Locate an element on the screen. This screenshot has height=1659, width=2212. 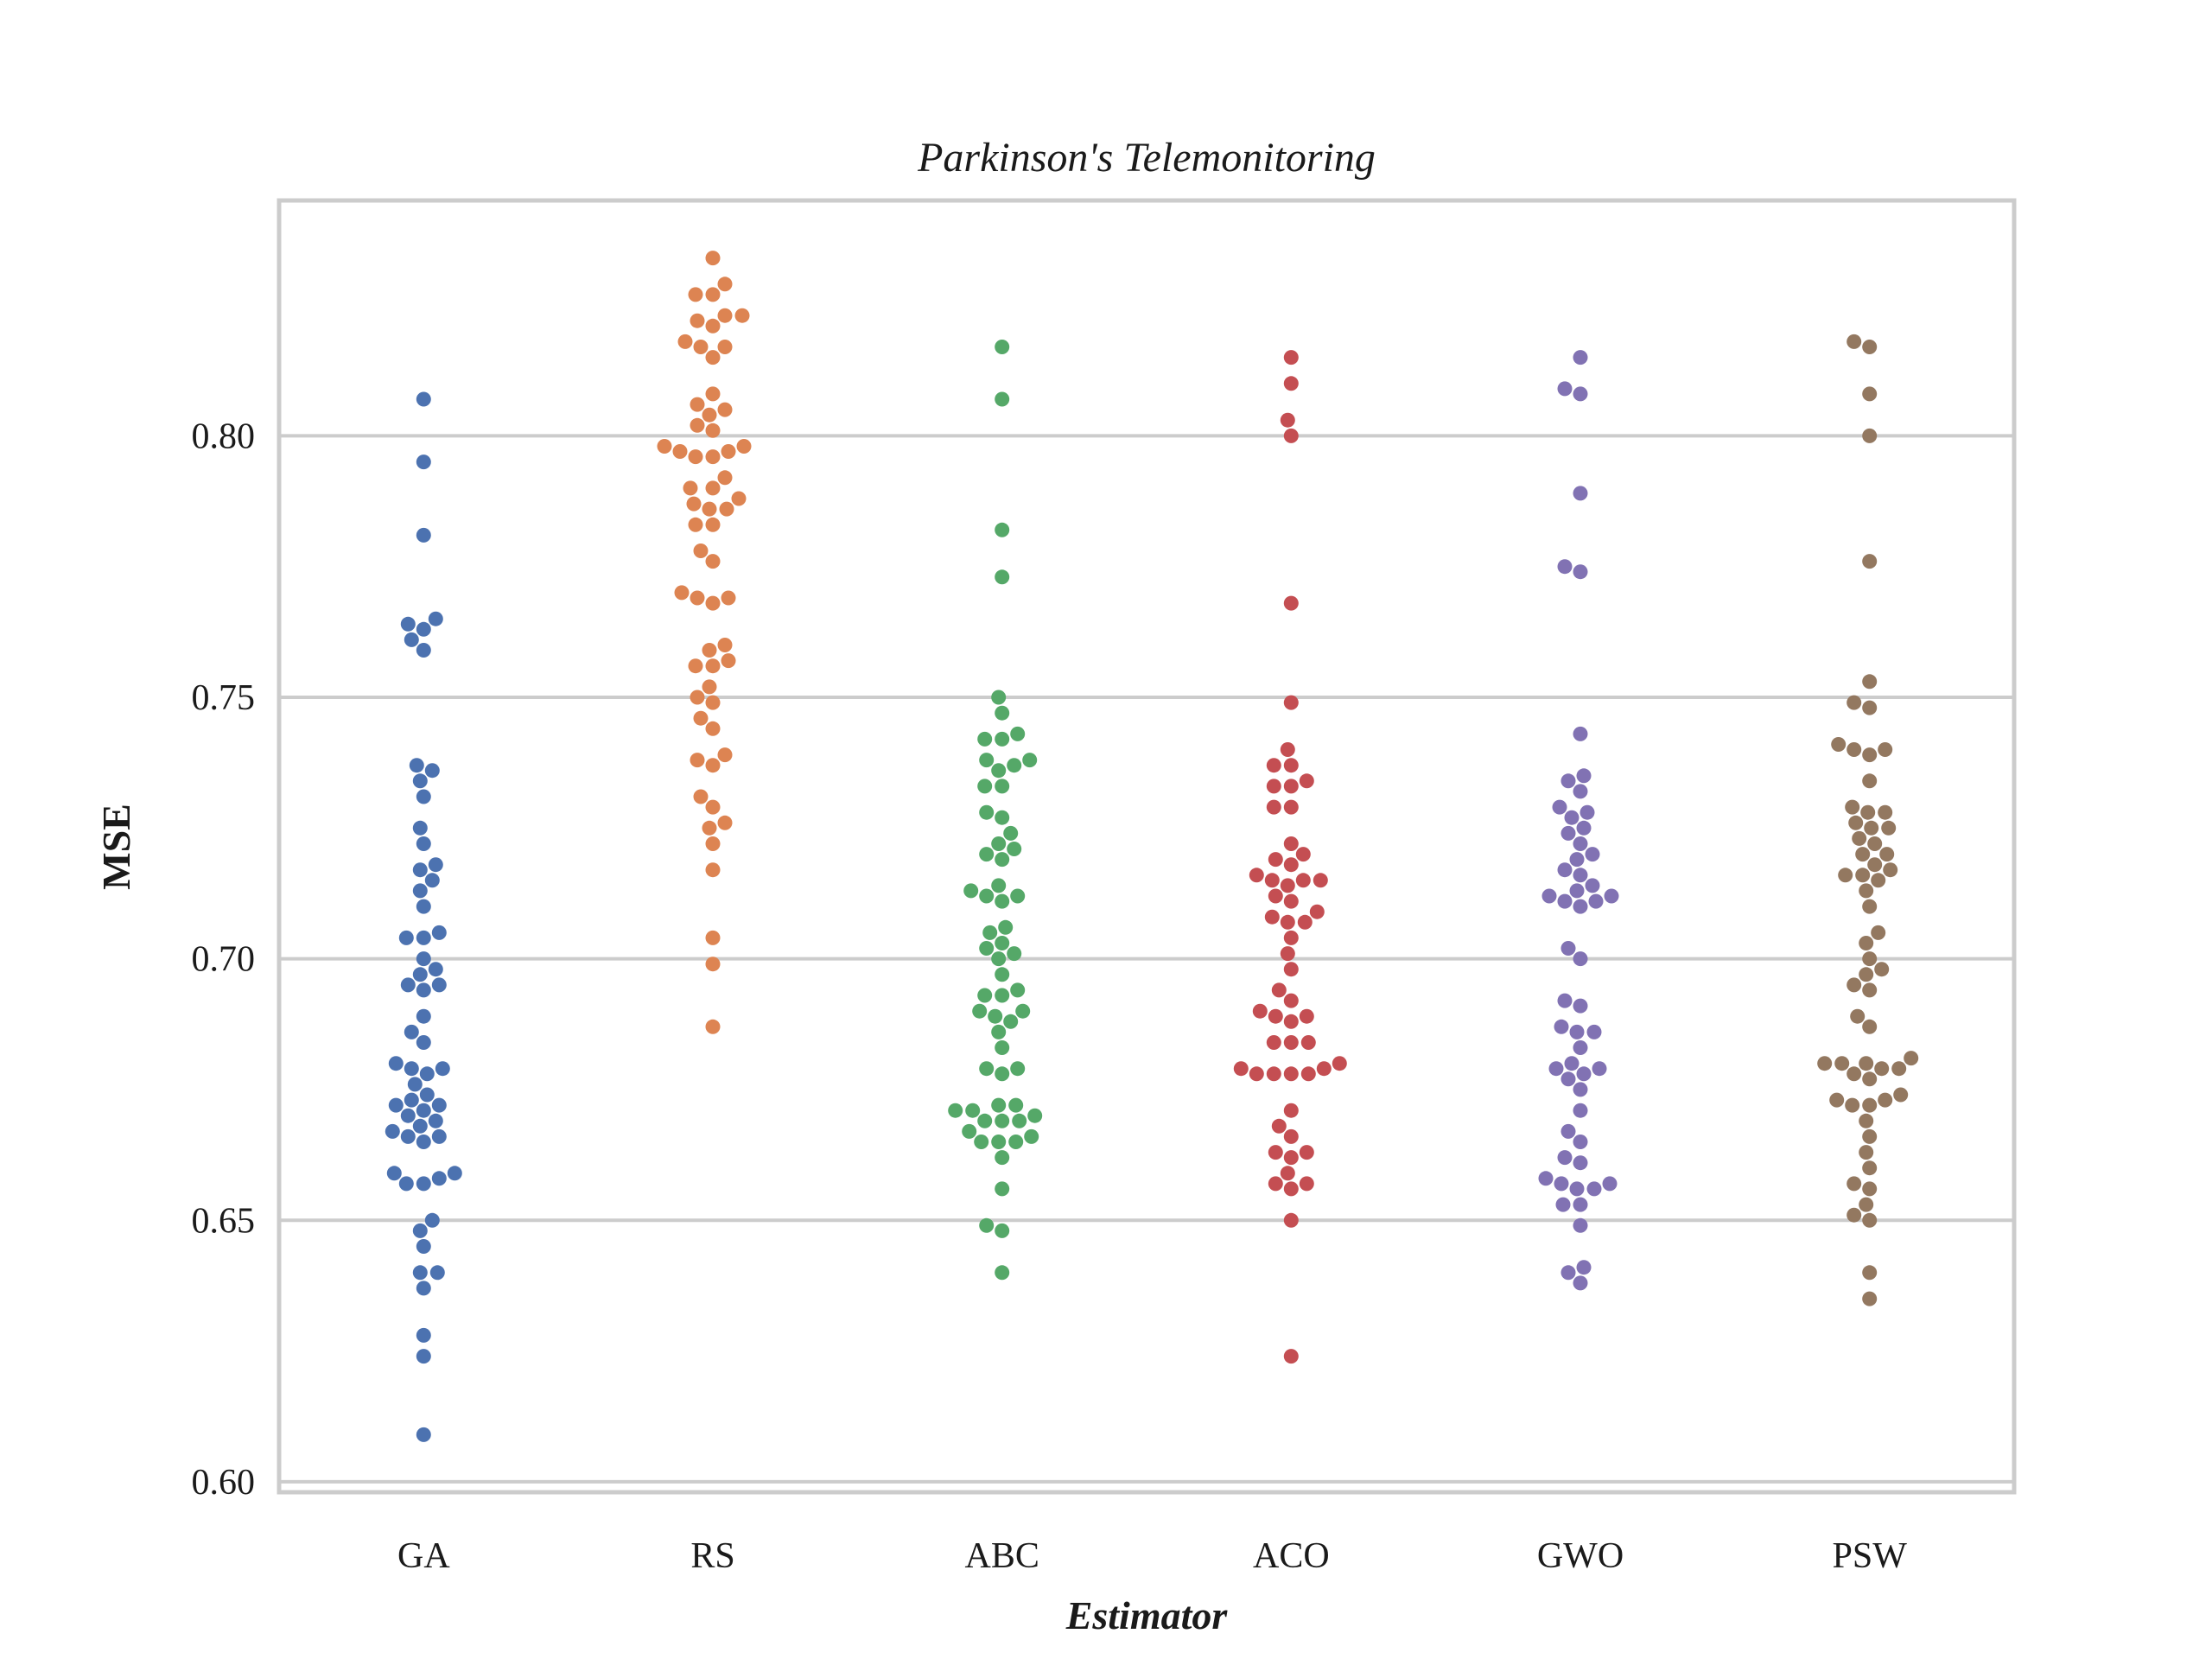
y-axis-label: MSE is located at coordinates (116, 847).